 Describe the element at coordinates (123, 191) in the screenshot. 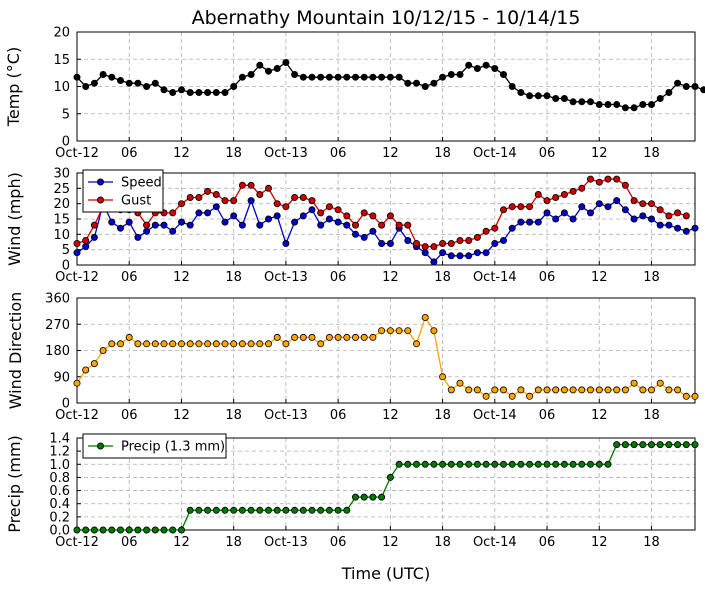

I see `legend: Speed Gust` at that location.